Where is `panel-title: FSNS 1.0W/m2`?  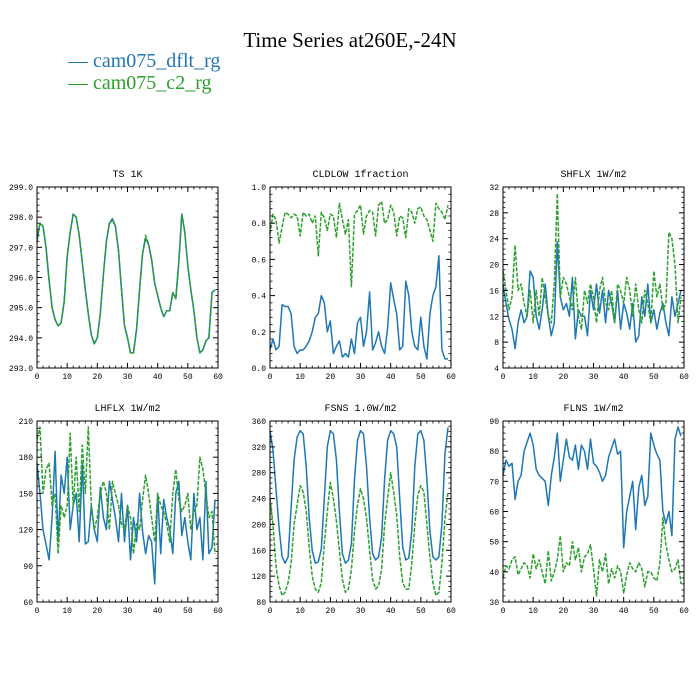 panel-title: FSNS 1.0W/m2 is located at coordinates (360, 409).